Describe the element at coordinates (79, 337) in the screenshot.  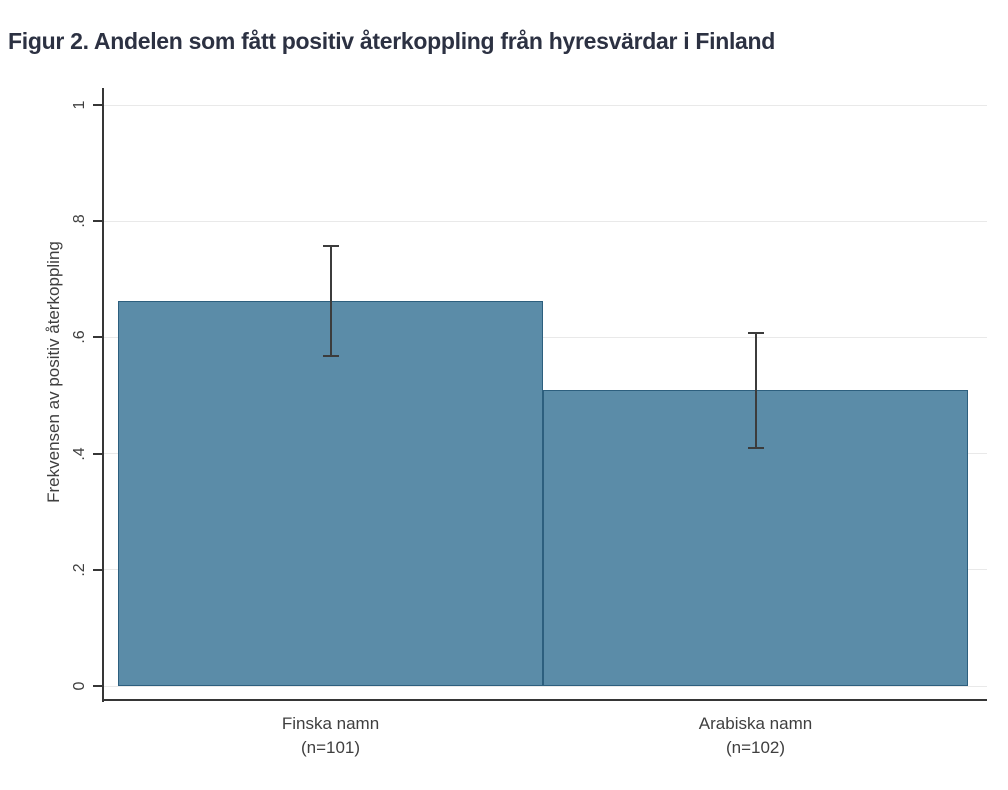
I see `y-tick-label: .6` at that location.